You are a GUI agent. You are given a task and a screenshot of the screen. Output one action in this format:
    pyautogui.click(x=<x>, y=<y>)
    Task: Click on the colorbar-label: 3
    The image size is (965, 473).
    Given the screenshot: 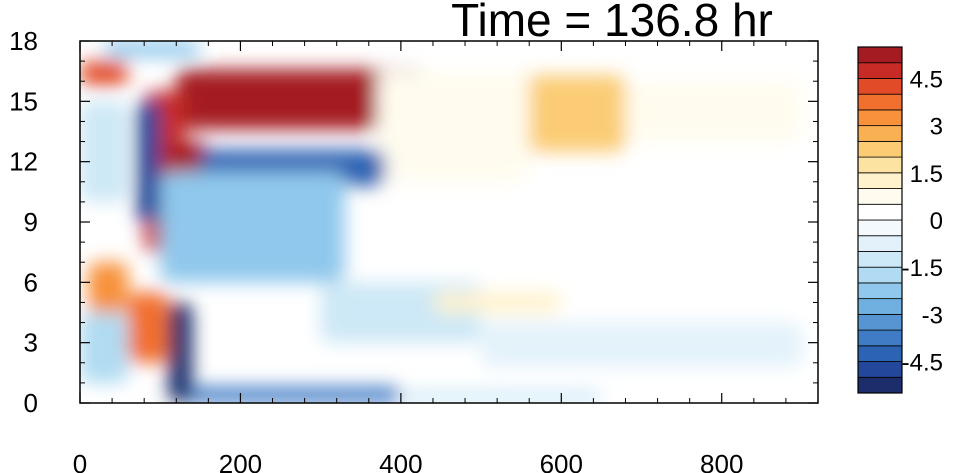 What is the action you would take?
    pyautogui.click(x=936, y=127)
    